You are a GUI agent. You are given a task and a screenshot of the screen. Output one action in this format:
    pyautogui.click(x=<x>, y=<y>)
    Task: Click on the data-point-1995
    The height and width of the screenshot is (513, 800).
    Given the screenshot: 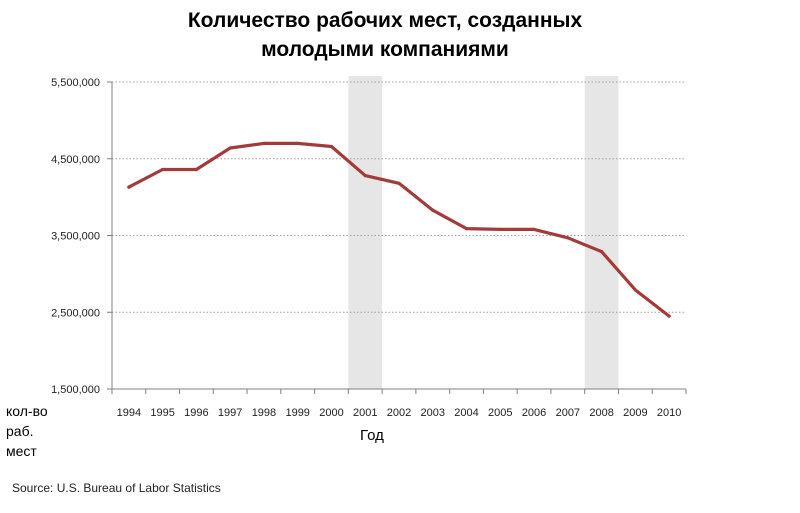 What is the action you would take?
    pyautogui.click(x=163, y=169)
    